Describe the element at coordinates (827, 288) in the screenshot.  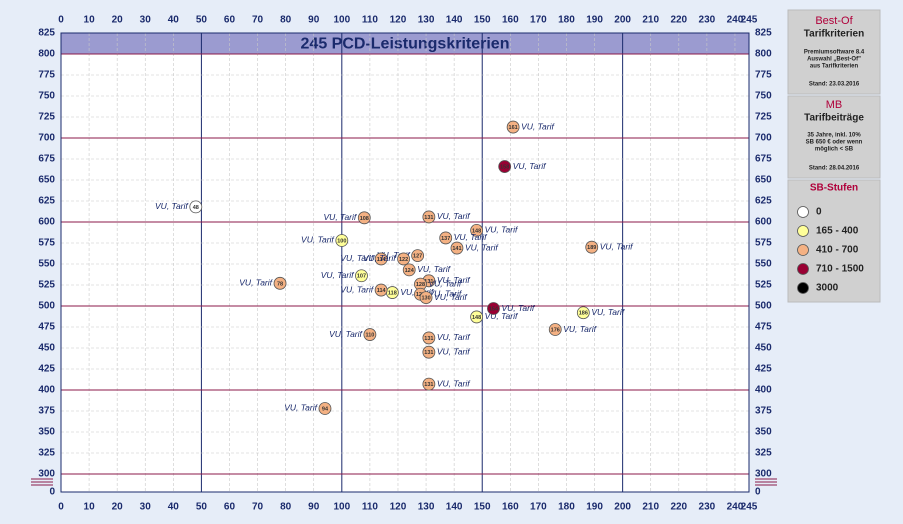
I see `legend-label: 3000` at that location.